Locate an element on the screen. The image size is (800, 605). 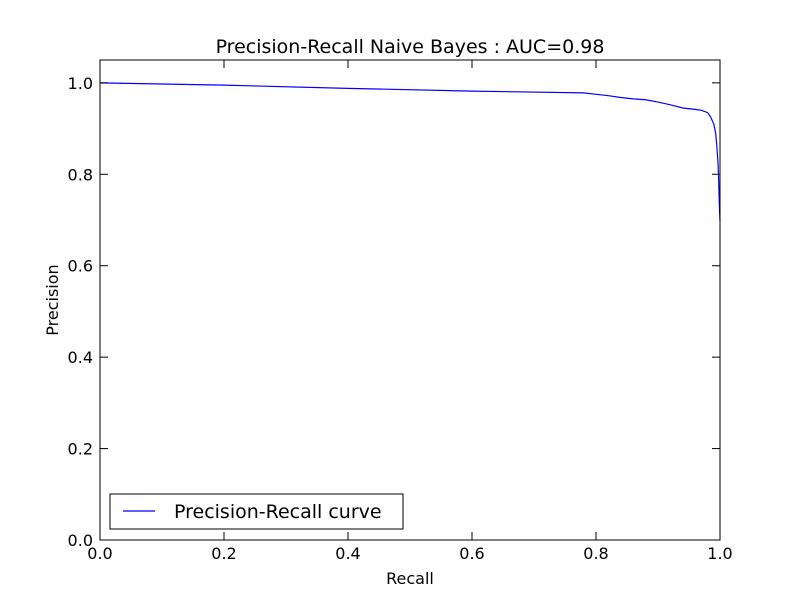
x-tick-label: 0.6 is located at coordinates (471, 553).